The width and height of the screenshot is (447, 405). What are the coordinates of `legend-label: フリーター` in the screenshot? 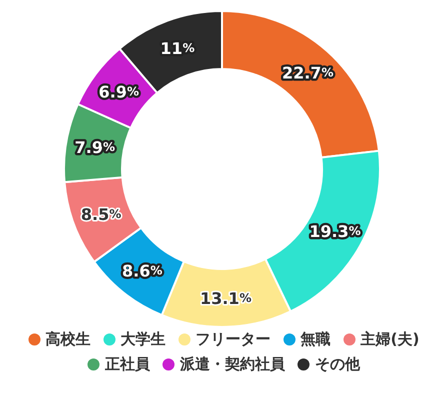 It's located at (233, 339).